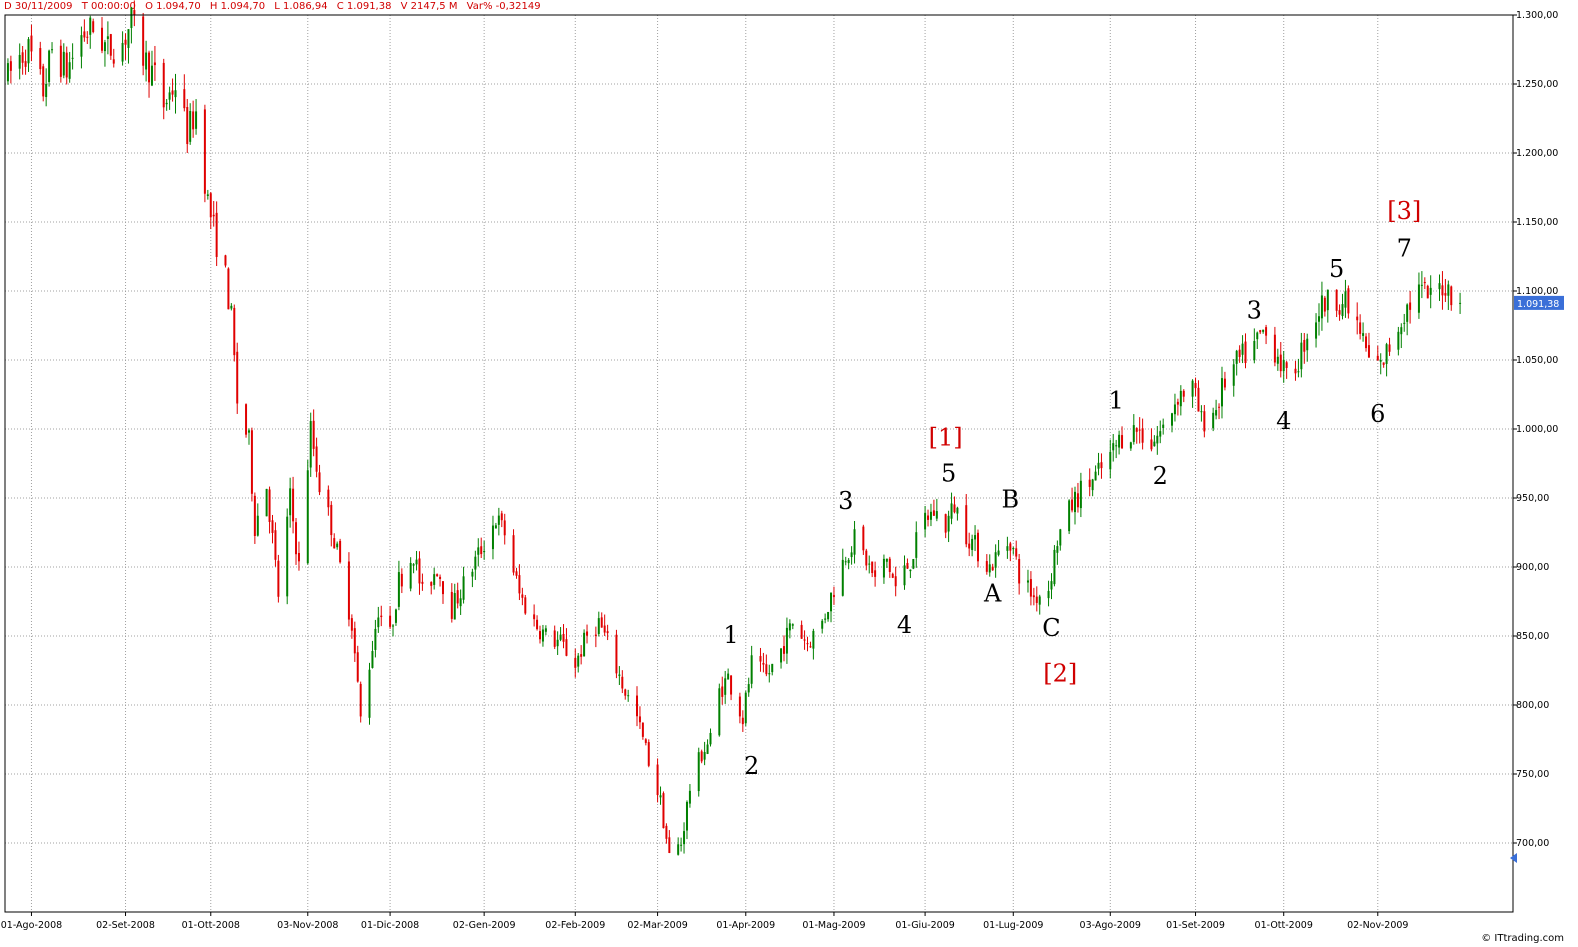 This screenshot has width=1578, height=947. Describe the element at coordinates (484, 925) in the screenshot. I see `x-tick-label: 02-Gen-2009` at that location.